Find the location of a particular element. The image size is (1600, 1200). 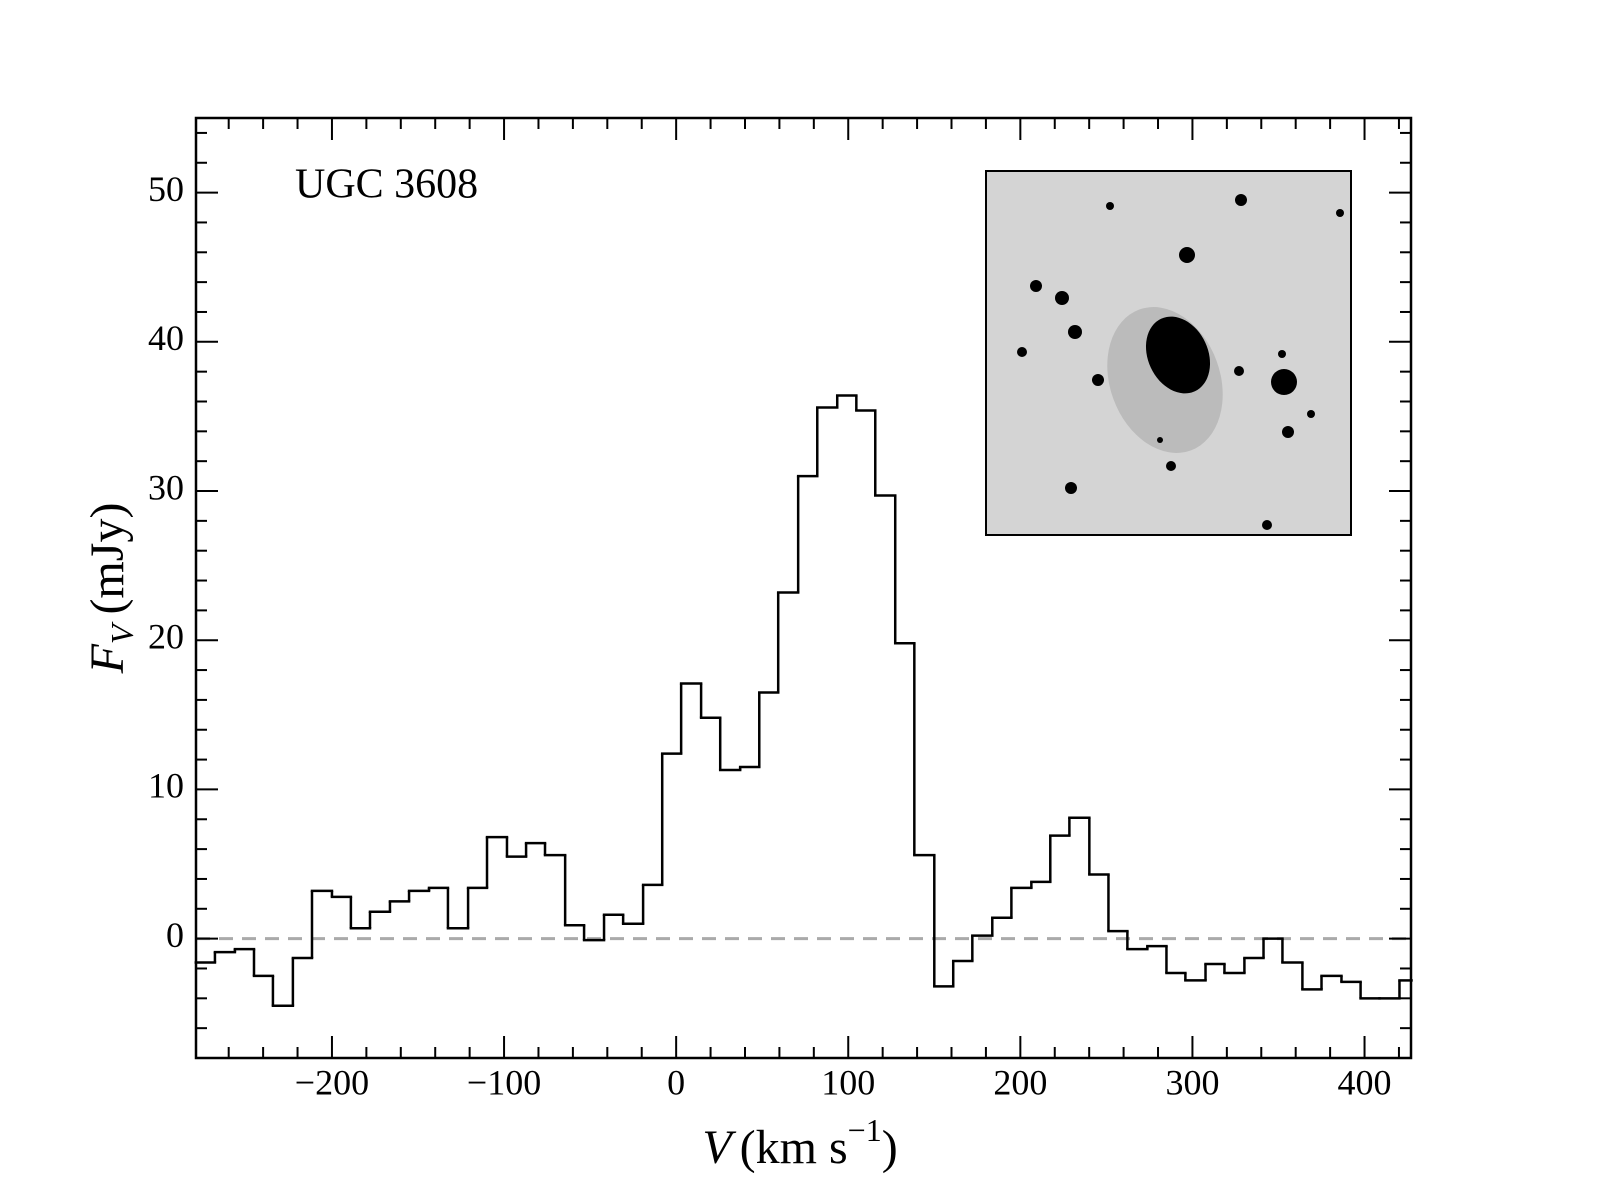

inset-image is located at coordinates (1168, 353).